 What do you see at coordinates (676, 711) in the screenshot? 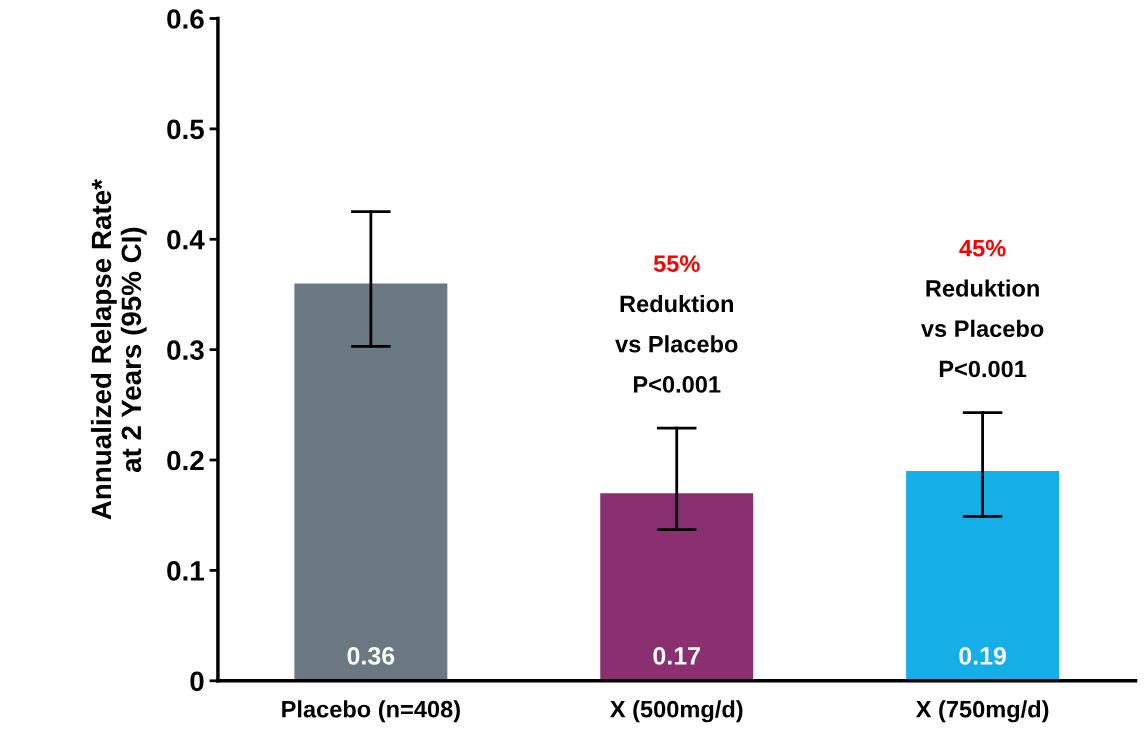
I see `x-tick-label: X (500mg/d)` at bounding box center [676, 711].